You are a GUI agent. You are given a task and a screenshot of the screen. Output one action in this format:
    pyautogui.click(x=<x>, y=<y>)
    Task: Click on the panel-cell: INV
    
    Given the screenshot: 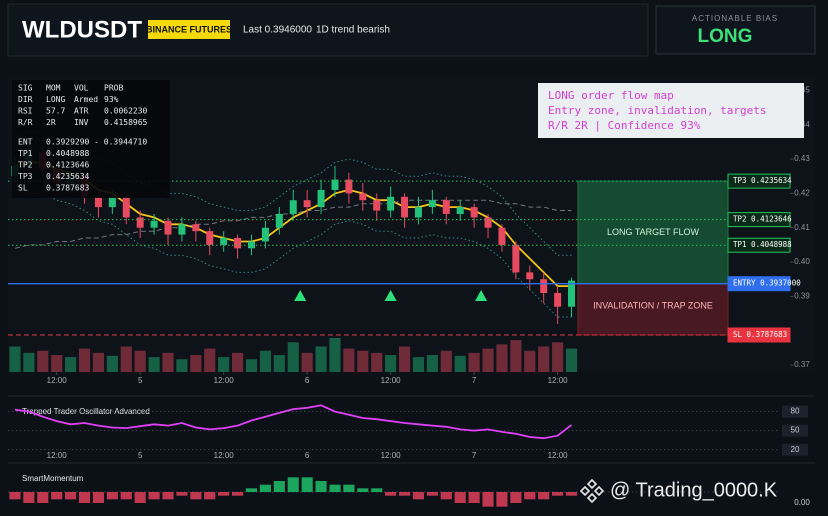 What is the action you would take?
    pyautogui.click(x=81, y=122)
    